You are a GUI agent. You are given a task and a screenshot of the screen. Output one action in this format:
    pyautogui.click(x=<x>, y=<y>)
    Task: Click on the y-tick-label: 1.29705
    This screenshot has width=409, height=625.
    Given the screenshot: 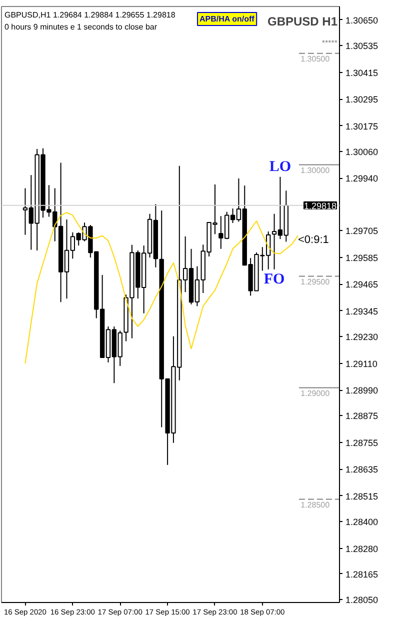 What is the action you would take?
    pyautogui.click(x=362, y=231)
    